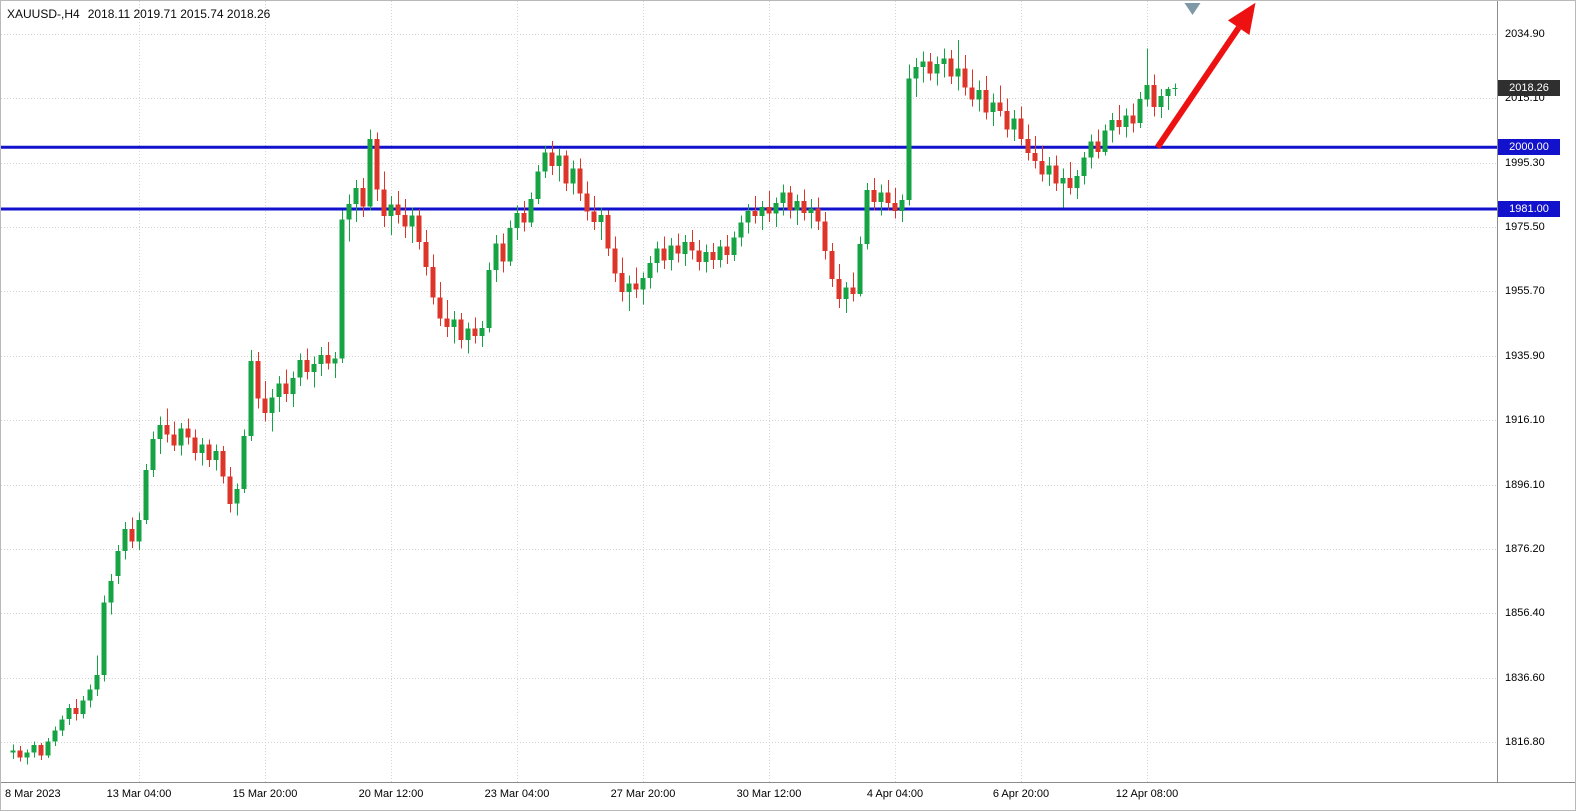 Image resolution: width=1576 pixels, height=811 pixels. Describe the element at coordinates (1525, 34) in the screenshot. I see `price-axis-label: 2034.90` at that location.